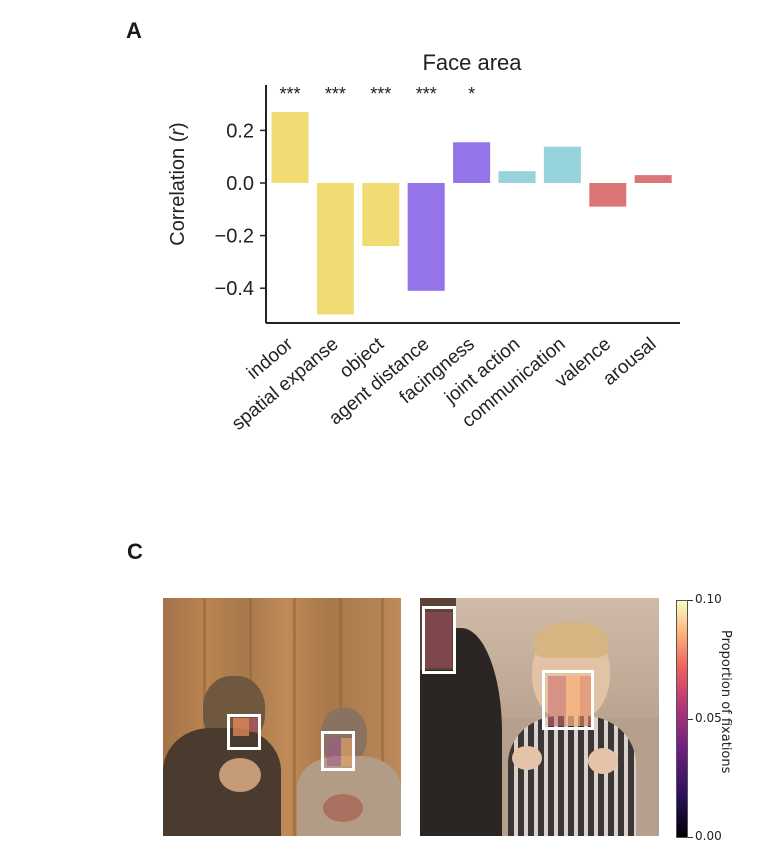 The height and width of the screenshot is (856, 780). I want to click on significance-group: *** *** *** *** *, so click(377, 94).